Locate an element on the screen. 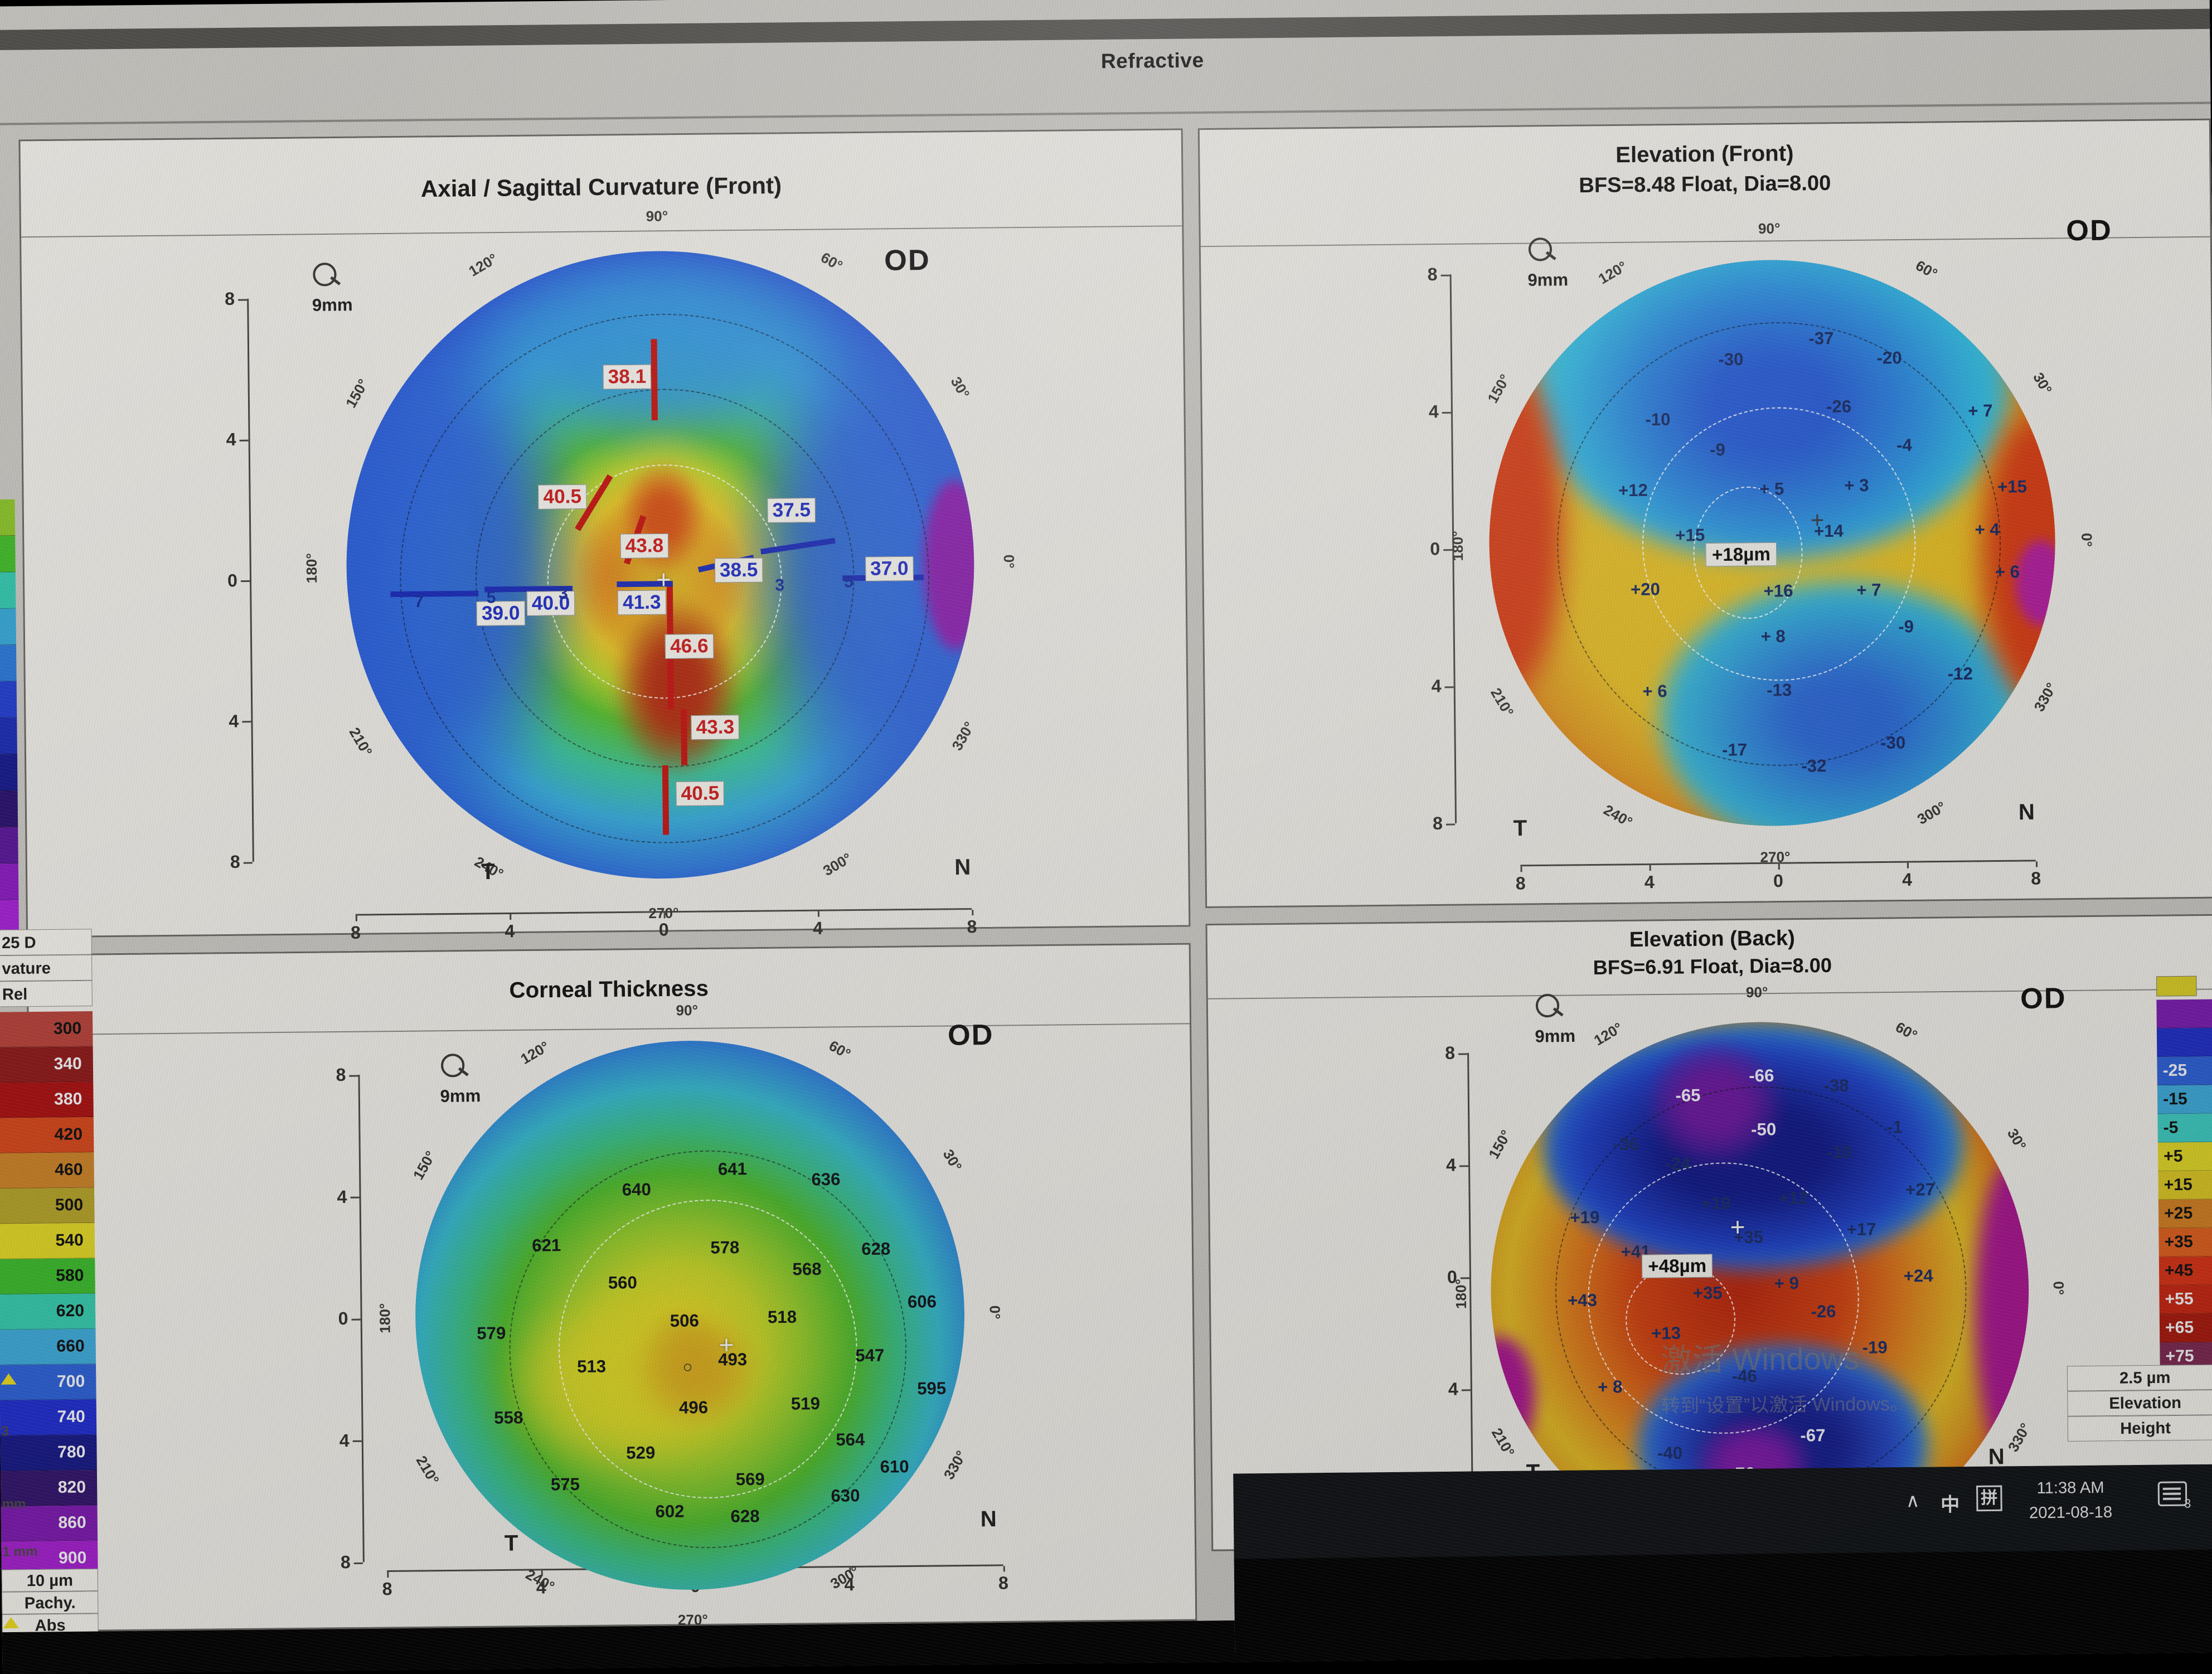  color-scale-segment: 340 is located at coordinates (46, 1064).